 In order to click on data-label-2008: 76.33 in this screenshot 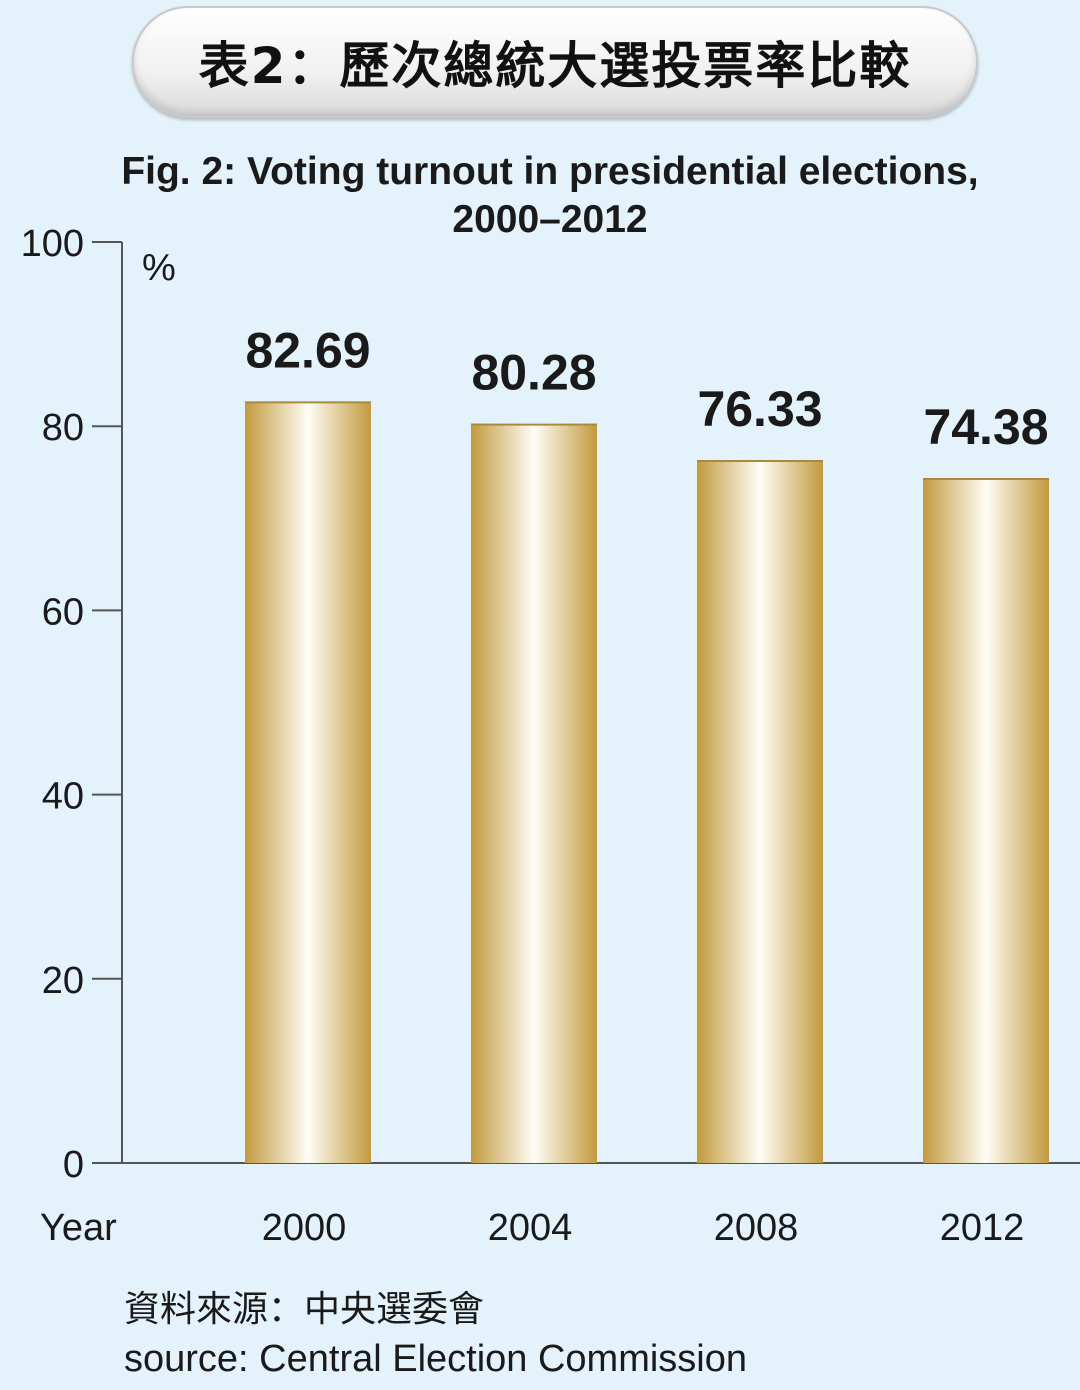, I will do `click(759, 409)`.